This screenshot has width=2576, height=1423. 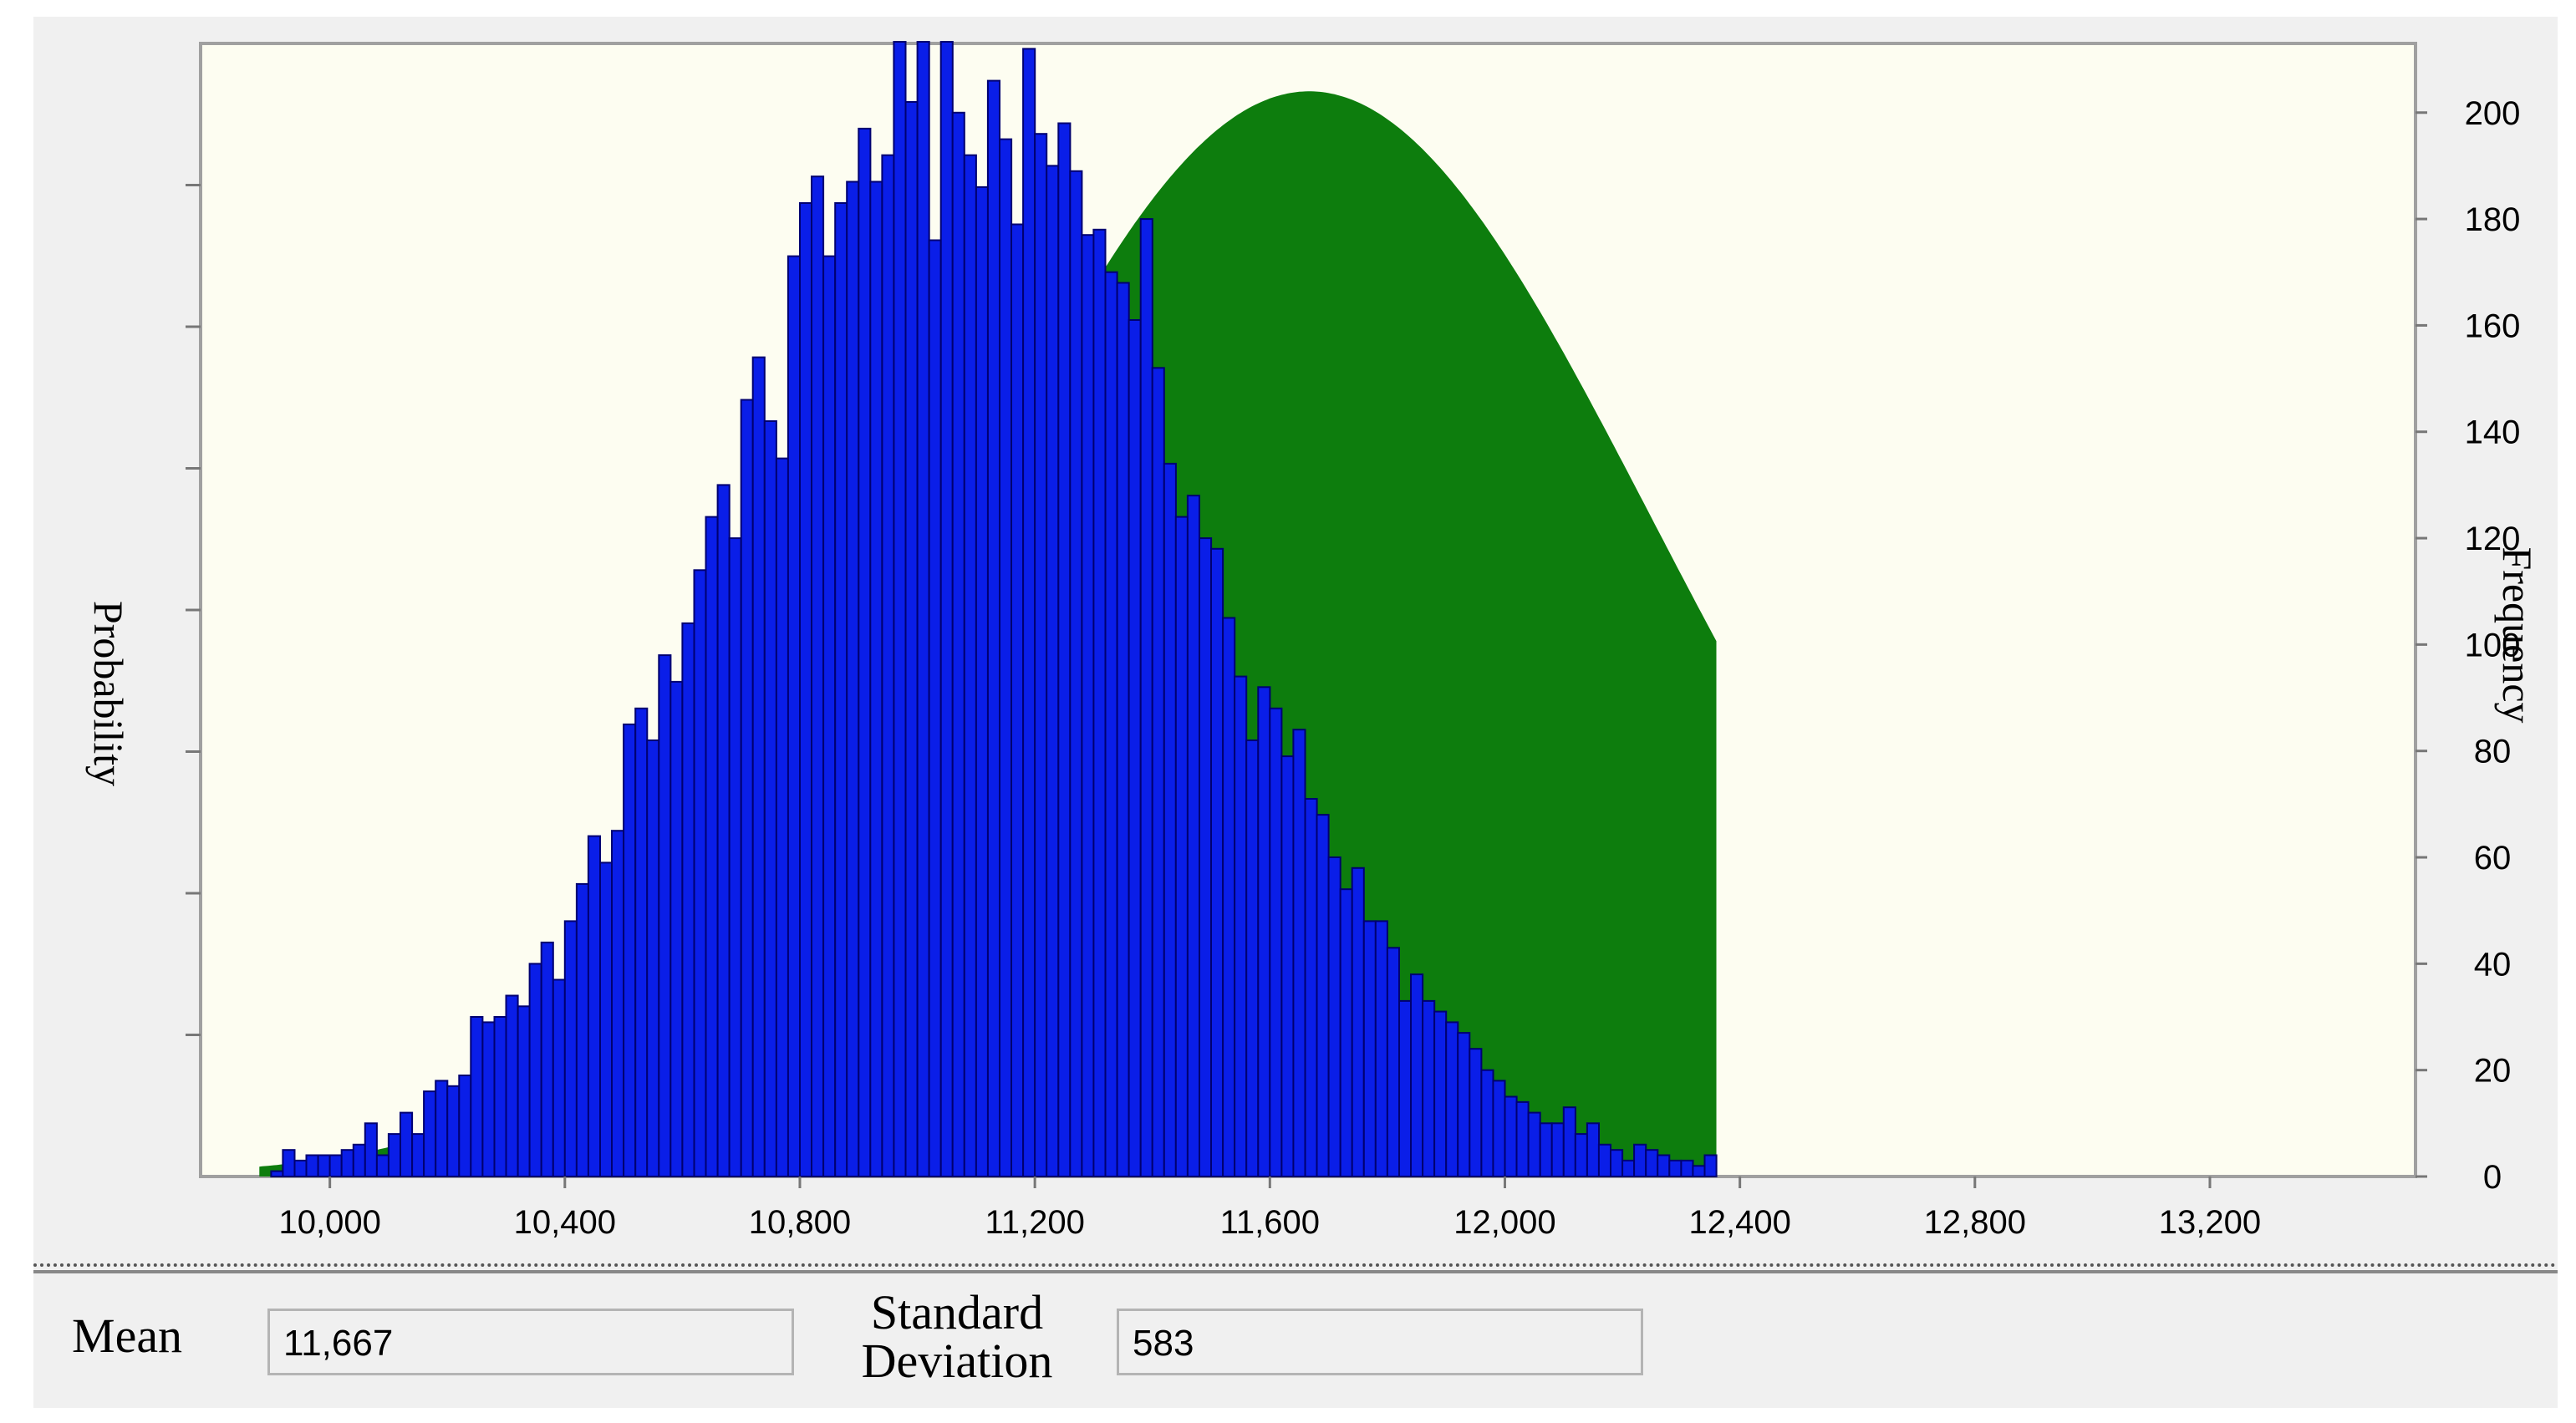 I want to click on y-axis-left-label: Probability, so click(x=108, y=693).